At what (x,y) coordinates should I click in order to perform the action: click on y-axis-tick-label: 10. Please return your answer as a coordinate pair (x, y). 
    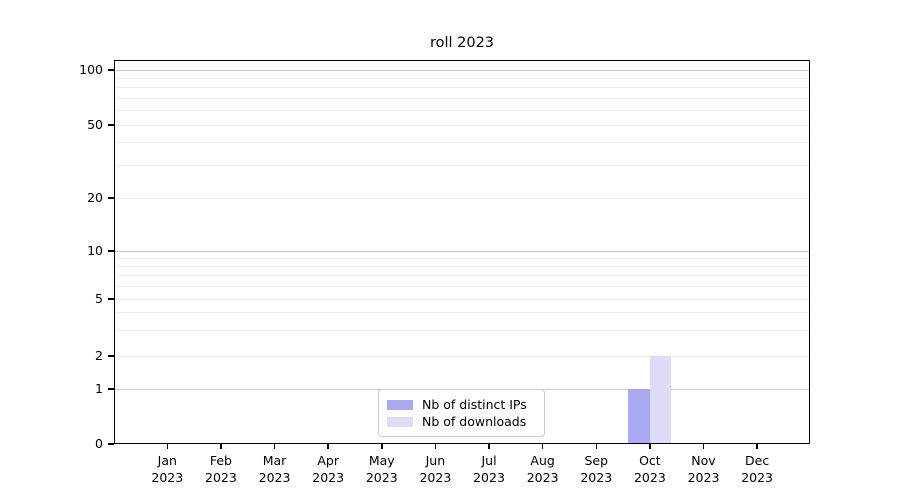
    Looking at the image, I should click on (95, 250).